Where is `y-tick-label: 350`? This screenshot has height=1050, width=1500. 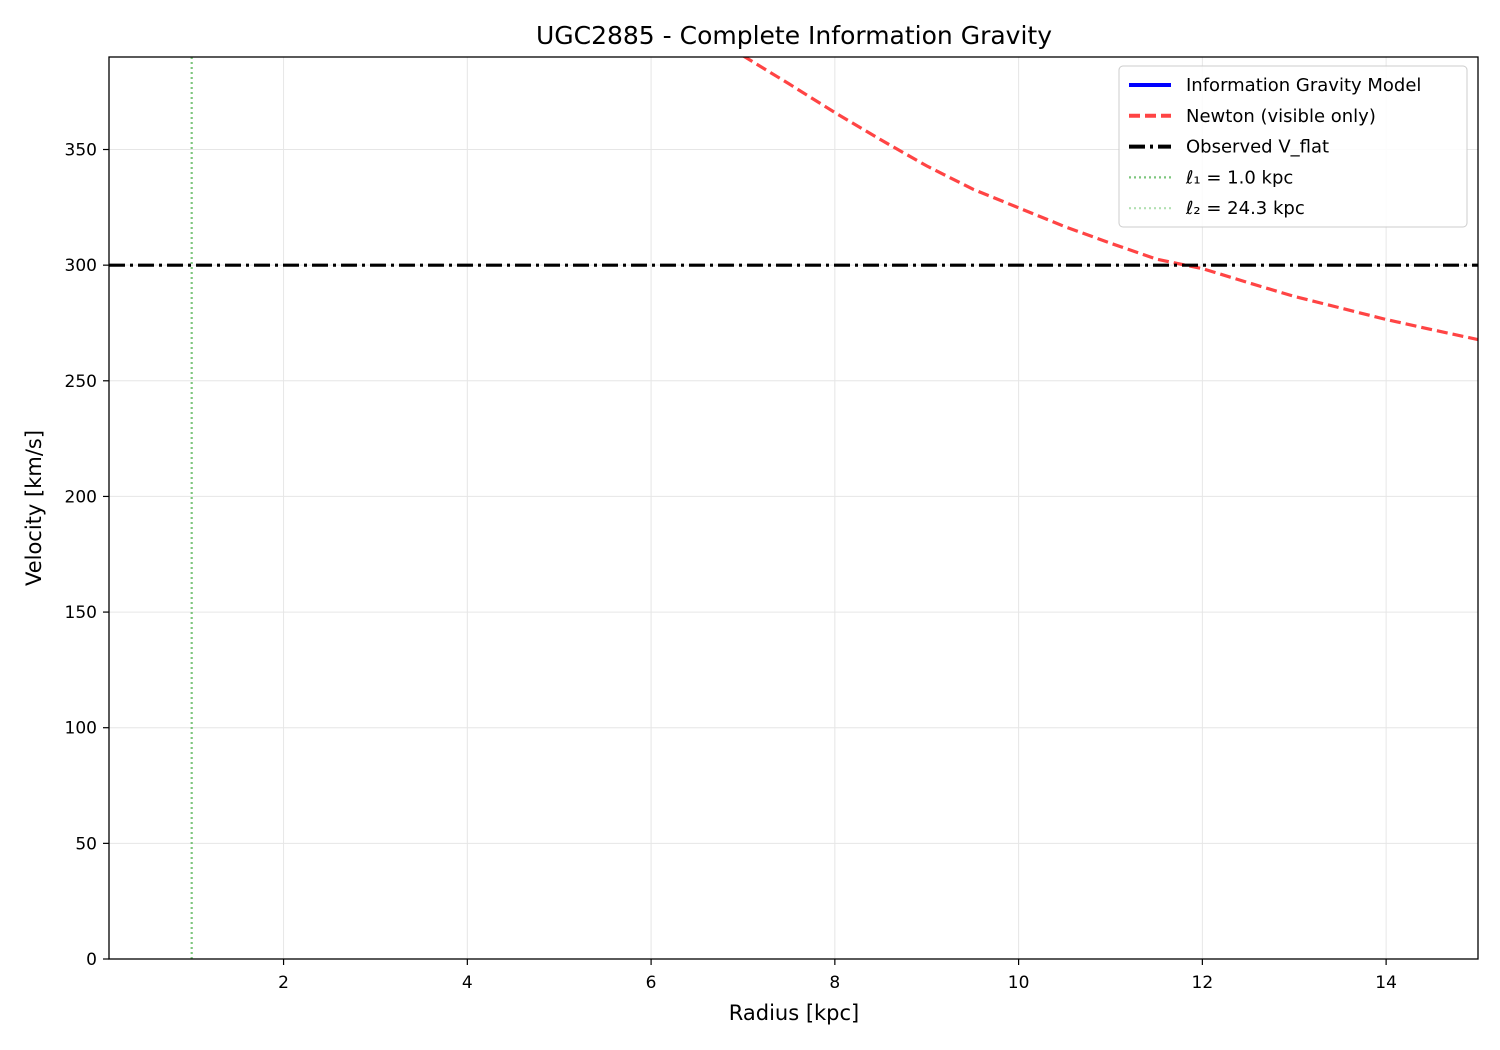 y-tick-label: 350 is located at coordinates (81, 151).